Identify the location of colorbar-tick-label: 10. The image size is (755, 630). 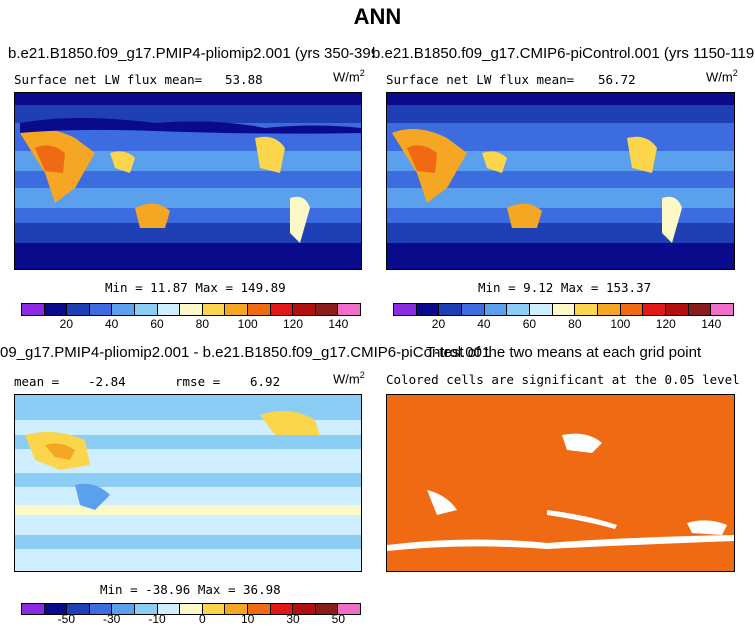
(247, 619).